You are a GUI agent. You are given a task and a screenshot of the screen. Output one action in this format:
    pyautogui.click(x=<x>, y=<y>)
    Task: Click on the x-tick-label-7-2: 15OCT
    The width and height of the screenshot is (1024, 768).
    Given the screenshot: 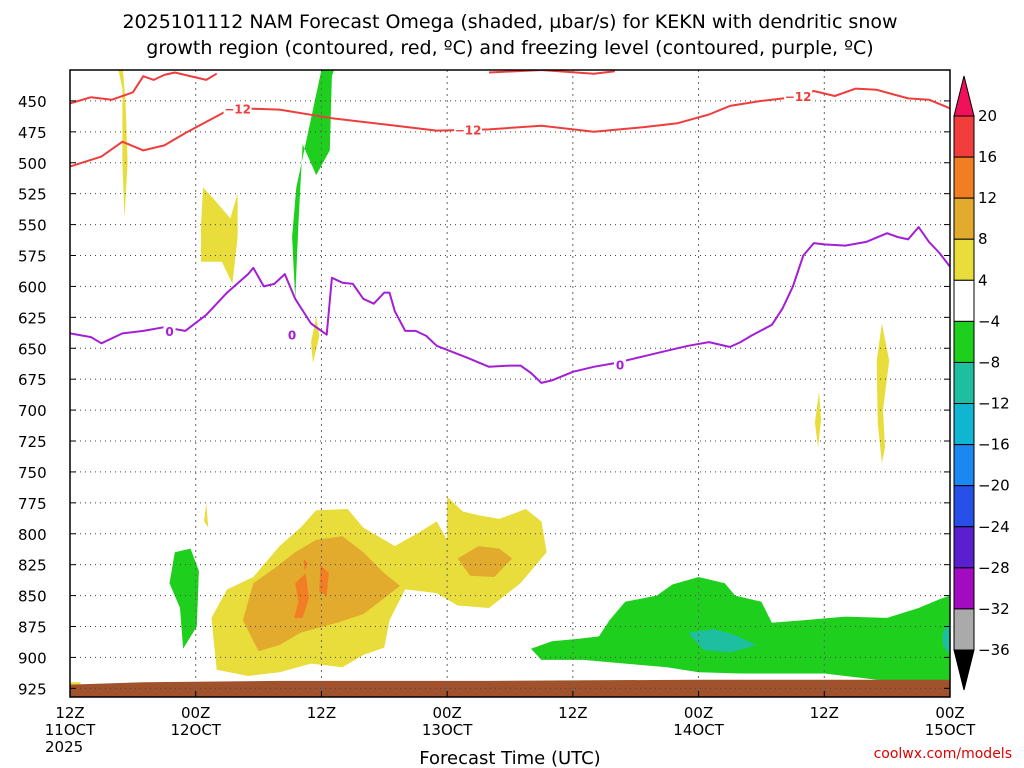 What is the action you would take?
    pyautogui.click(x=950, y=730)
    